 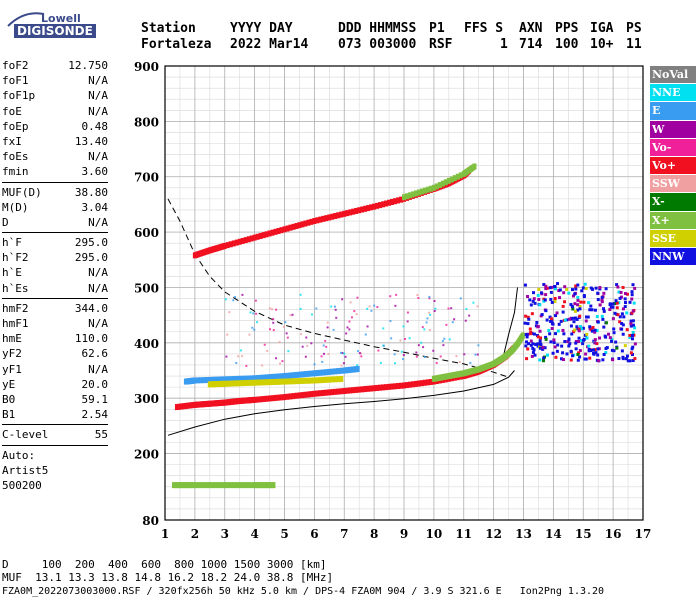 I want to click on param-row: M(D) 3.04, so click(x=55, y=207).